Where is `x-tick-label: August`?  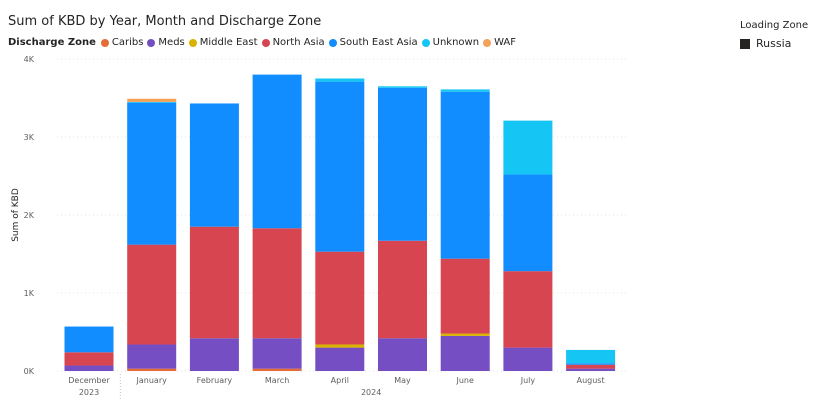 x-tick-label: August is located at coordinates (591, 380).